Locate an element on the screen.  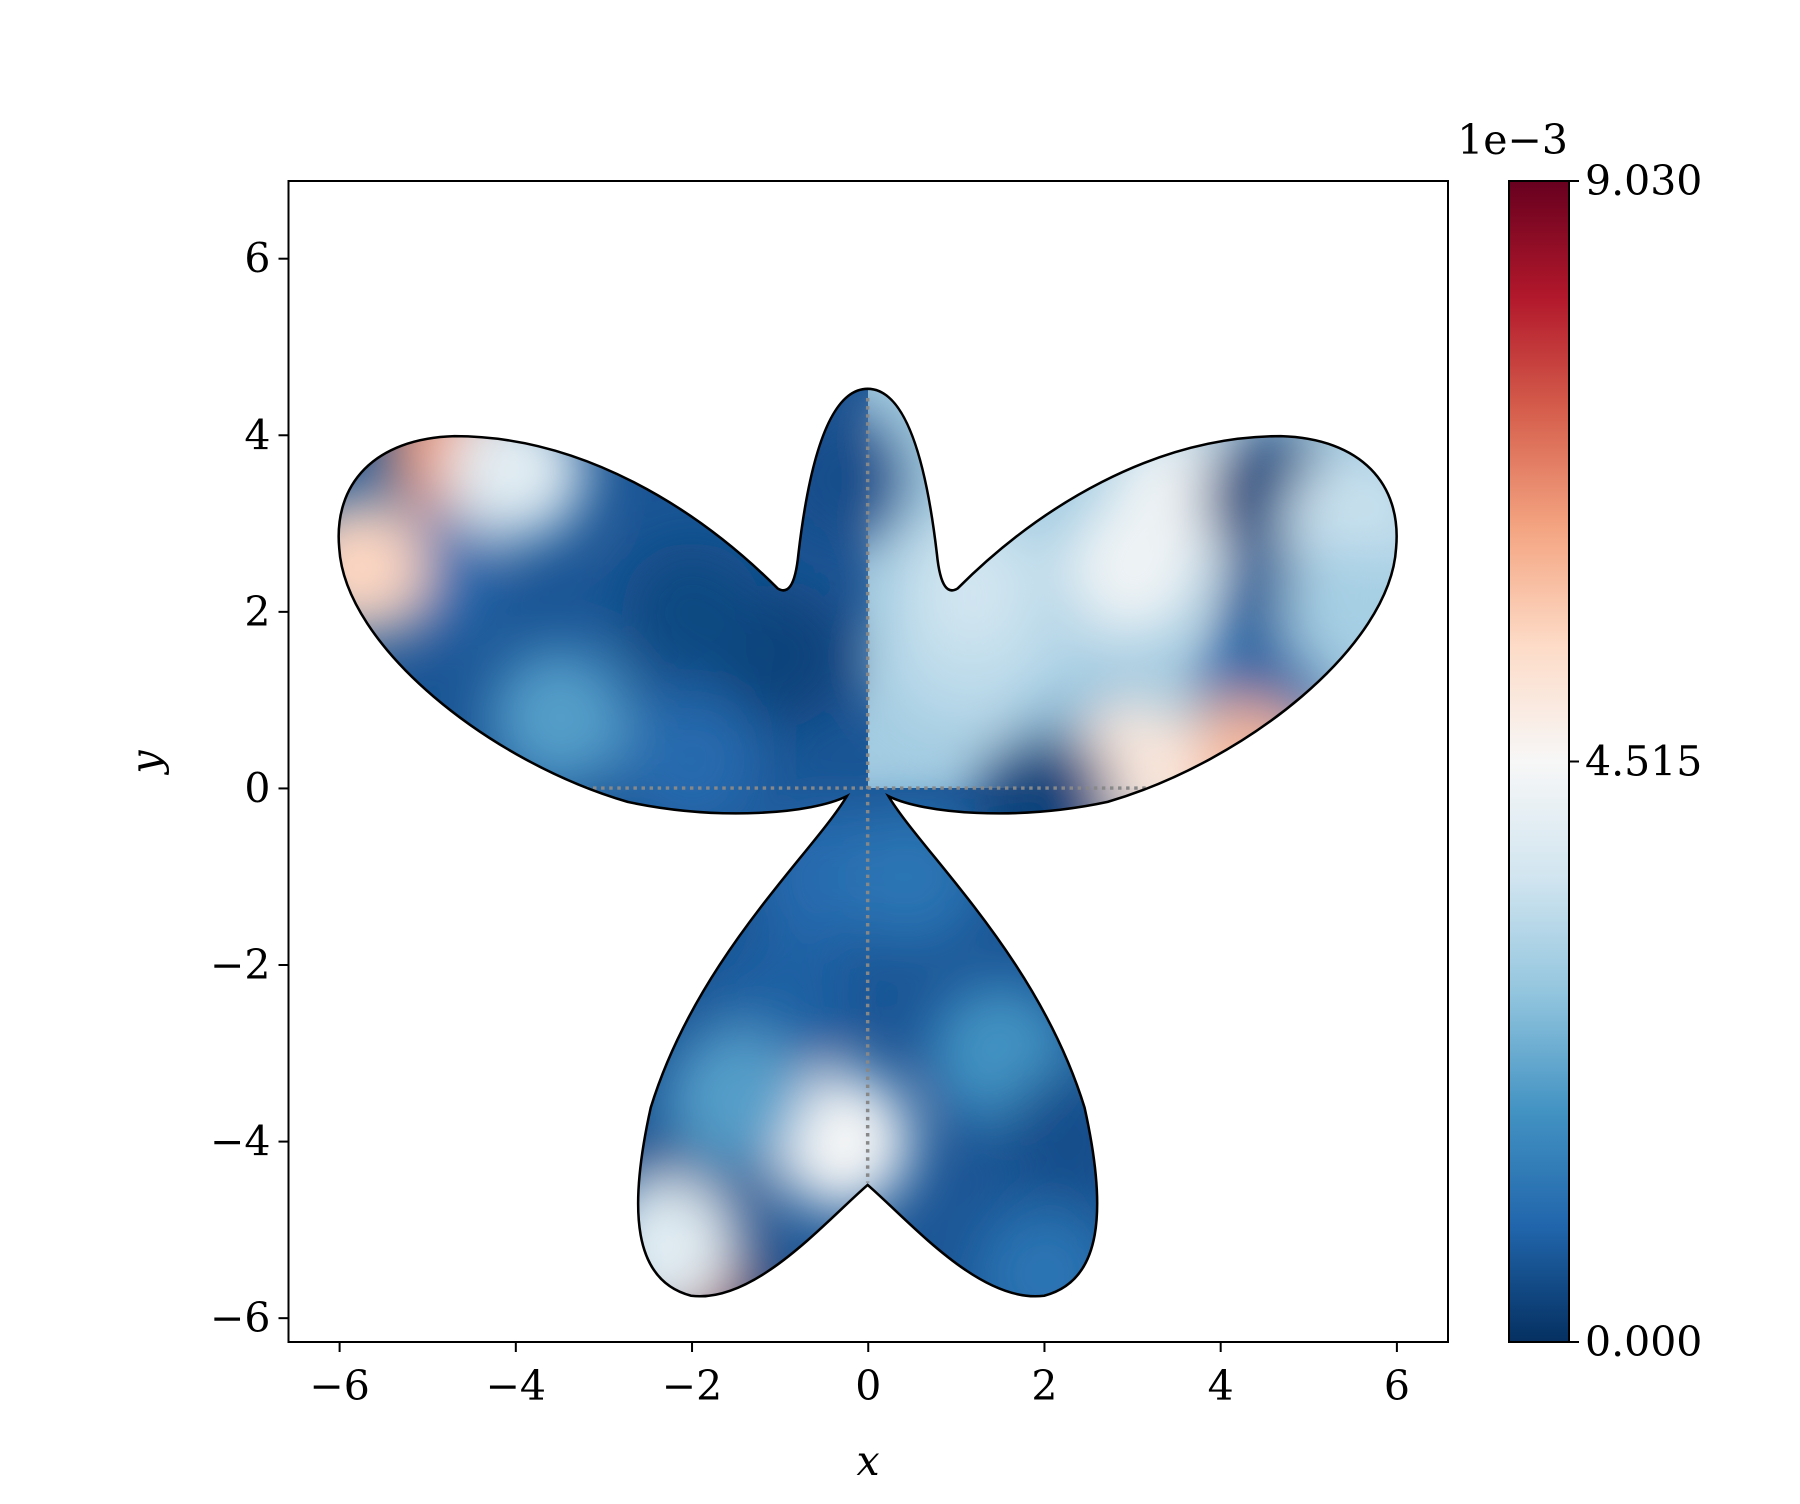
y-tick-label: 0 is located at coordinates (257, 788).